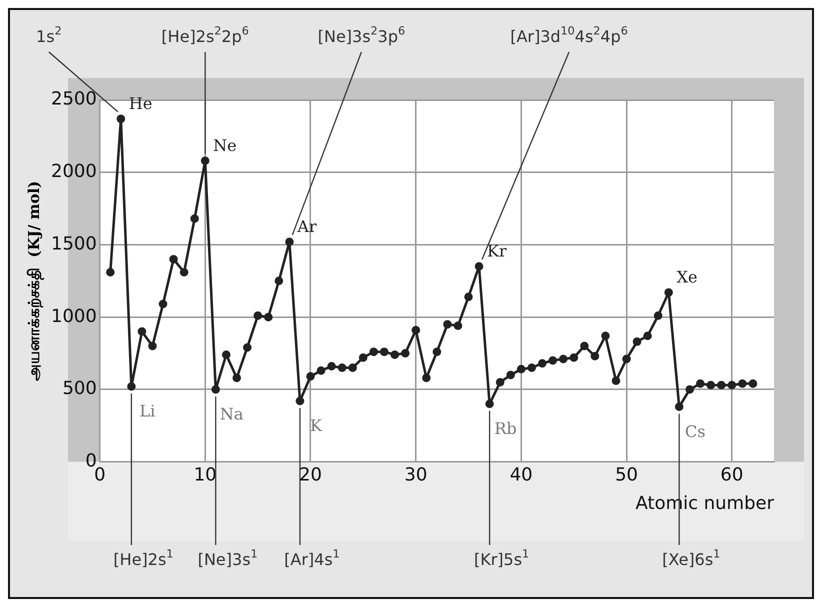 This screenshot has height=607, width=822. I want to click on x-tick-label: 20, so click(310, 475).